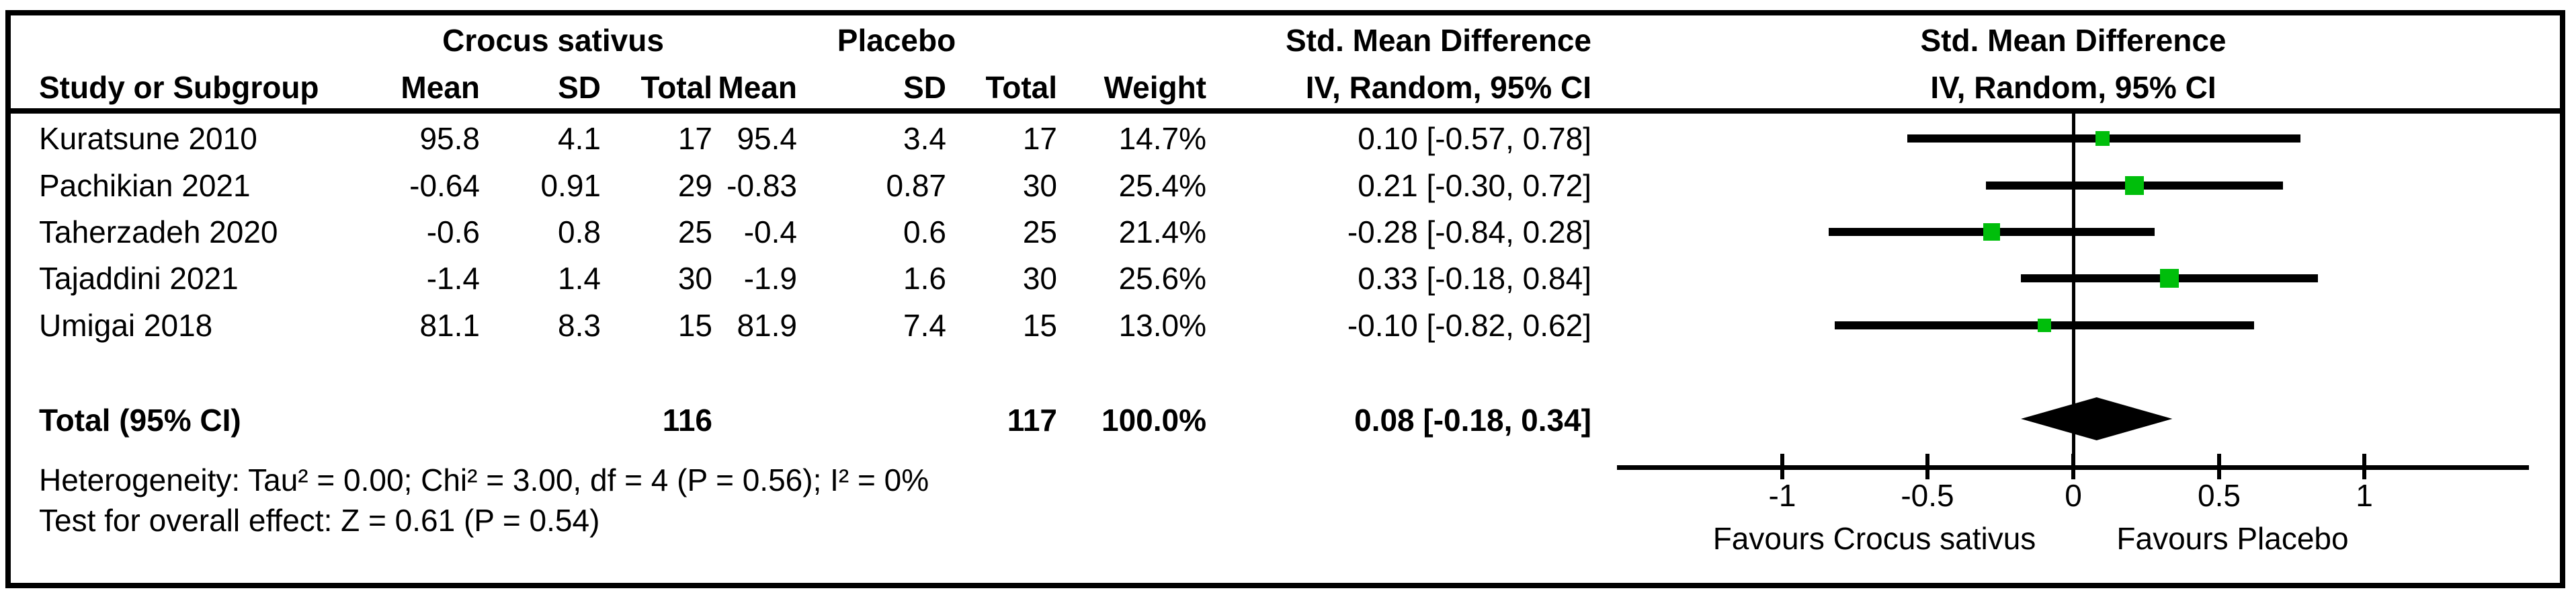  Describe the element at coordinates (158, 232) in the screenshot. I see `study-name: Taherzadeh 2020` at that location.